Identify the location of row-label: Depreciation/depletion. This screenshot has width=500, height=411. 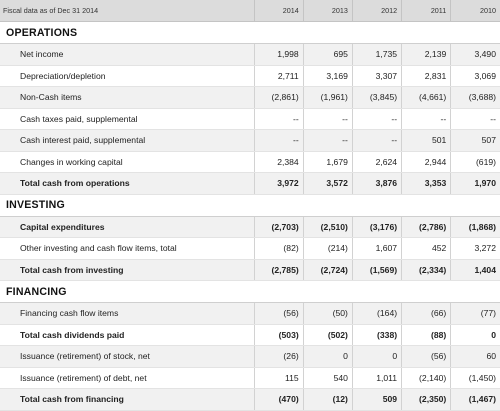
(127, 76).